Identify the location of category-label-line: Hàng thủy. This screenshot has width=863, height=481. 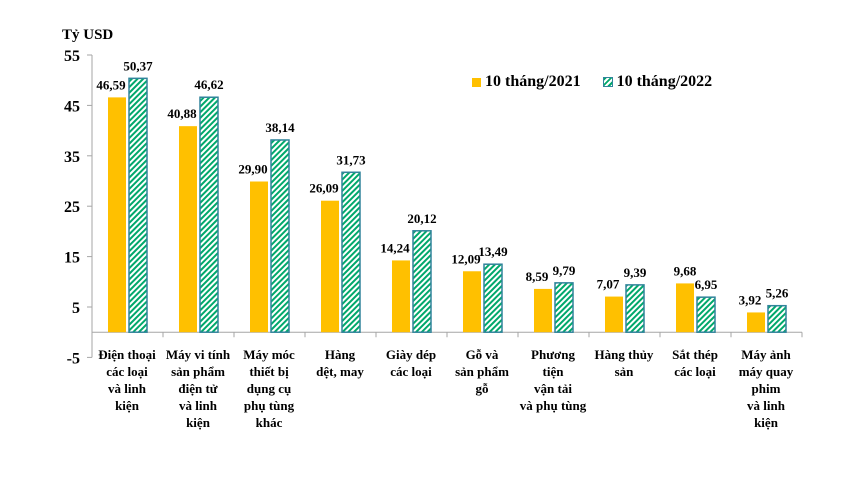
(624, 354).